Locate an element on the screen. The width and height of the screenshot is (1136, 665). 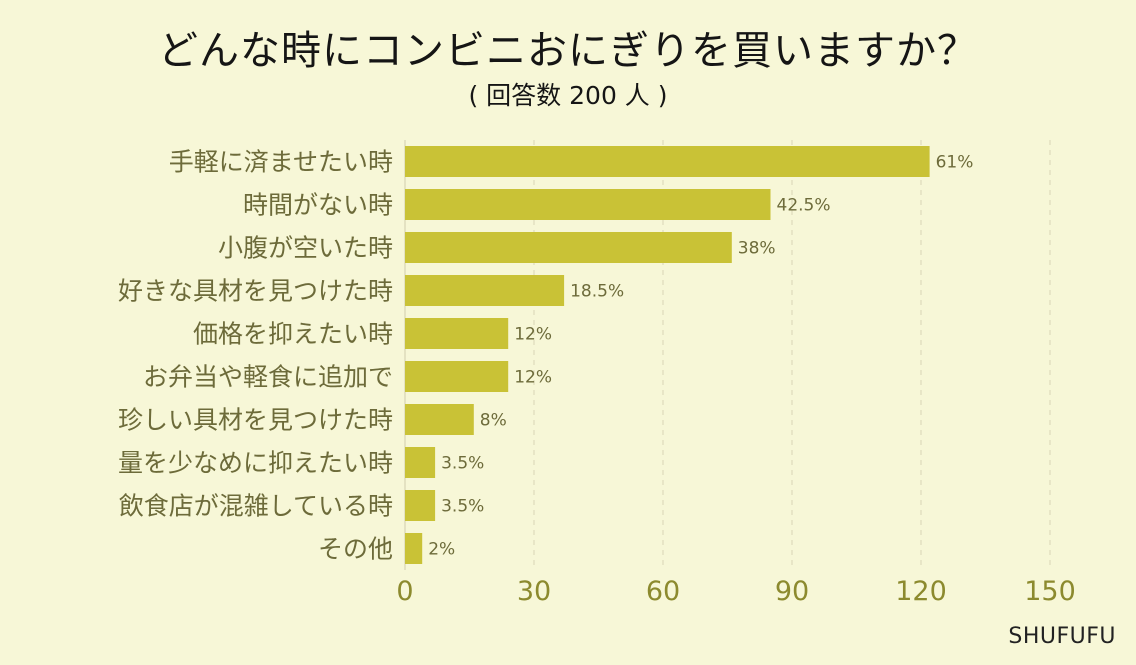
x-tick-label: 30 is located at coordinates (534, 591).